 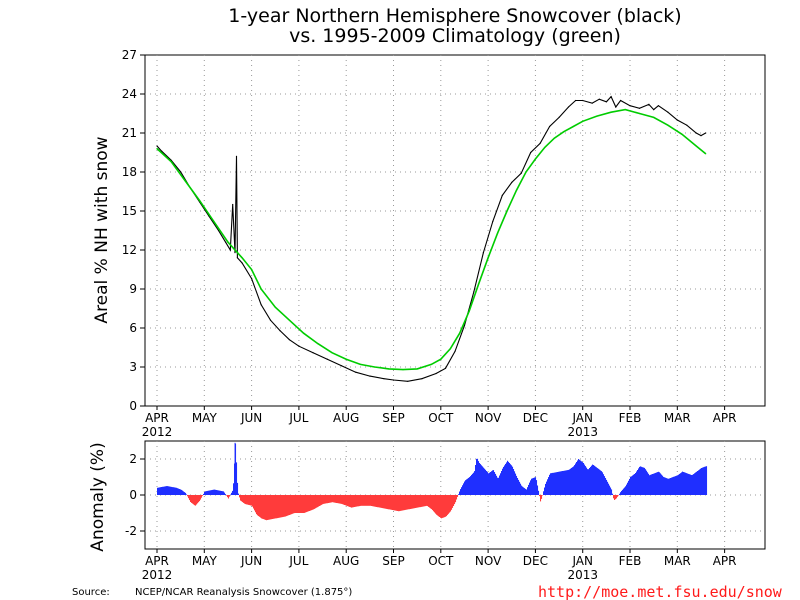 I want to click on main-y-tick-label: 27, so click(x=129, y=55).